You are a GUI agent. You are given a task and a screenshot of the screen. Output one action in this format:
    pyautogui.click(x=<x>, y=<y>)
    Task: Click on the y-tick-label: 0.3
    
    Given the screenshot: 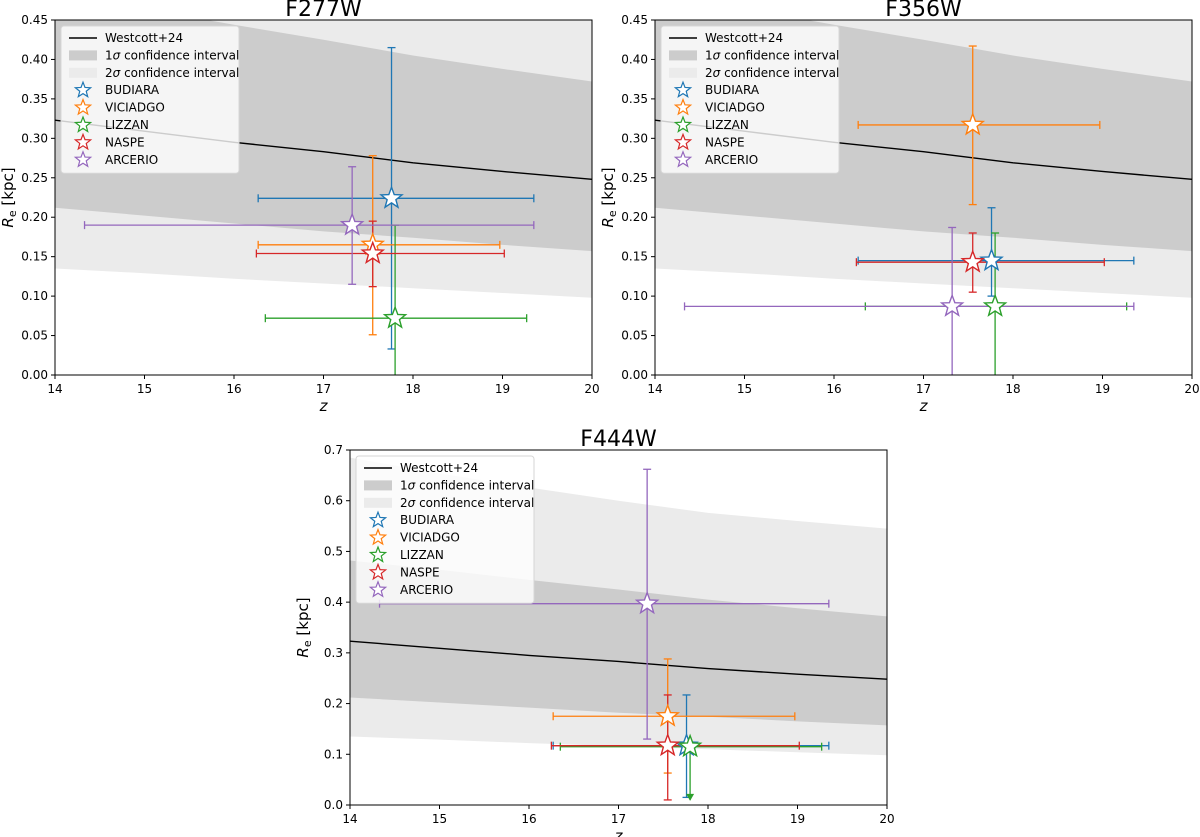 What is the action you would take?
    pyautogui.click(x=333, y=653)
    